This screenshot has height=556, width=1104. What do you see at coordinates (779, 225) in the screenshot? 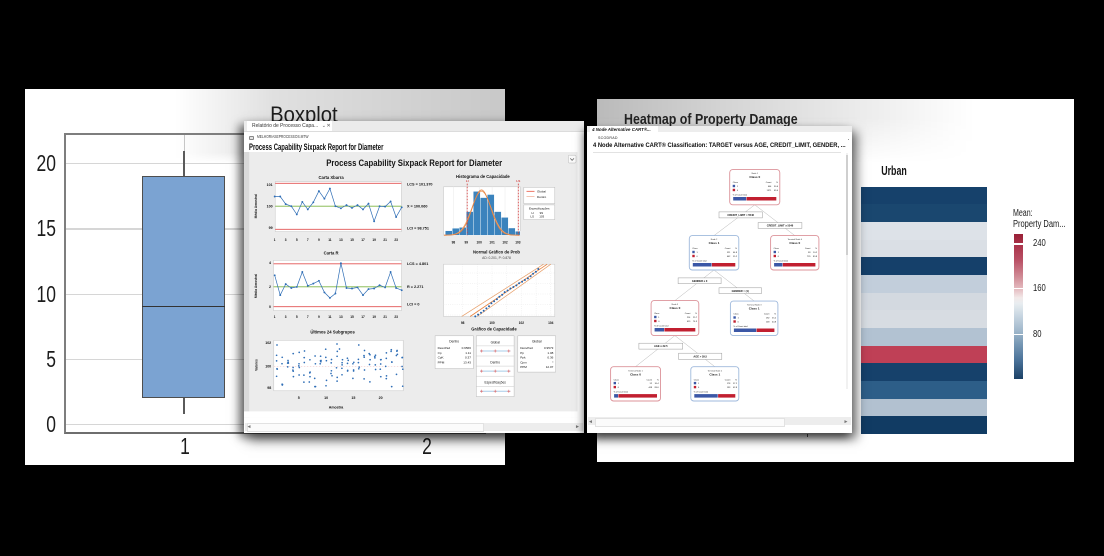
I see `svg-text: CREDIT_LIMIT ≥ 5546` at bounding box center [779, 225].